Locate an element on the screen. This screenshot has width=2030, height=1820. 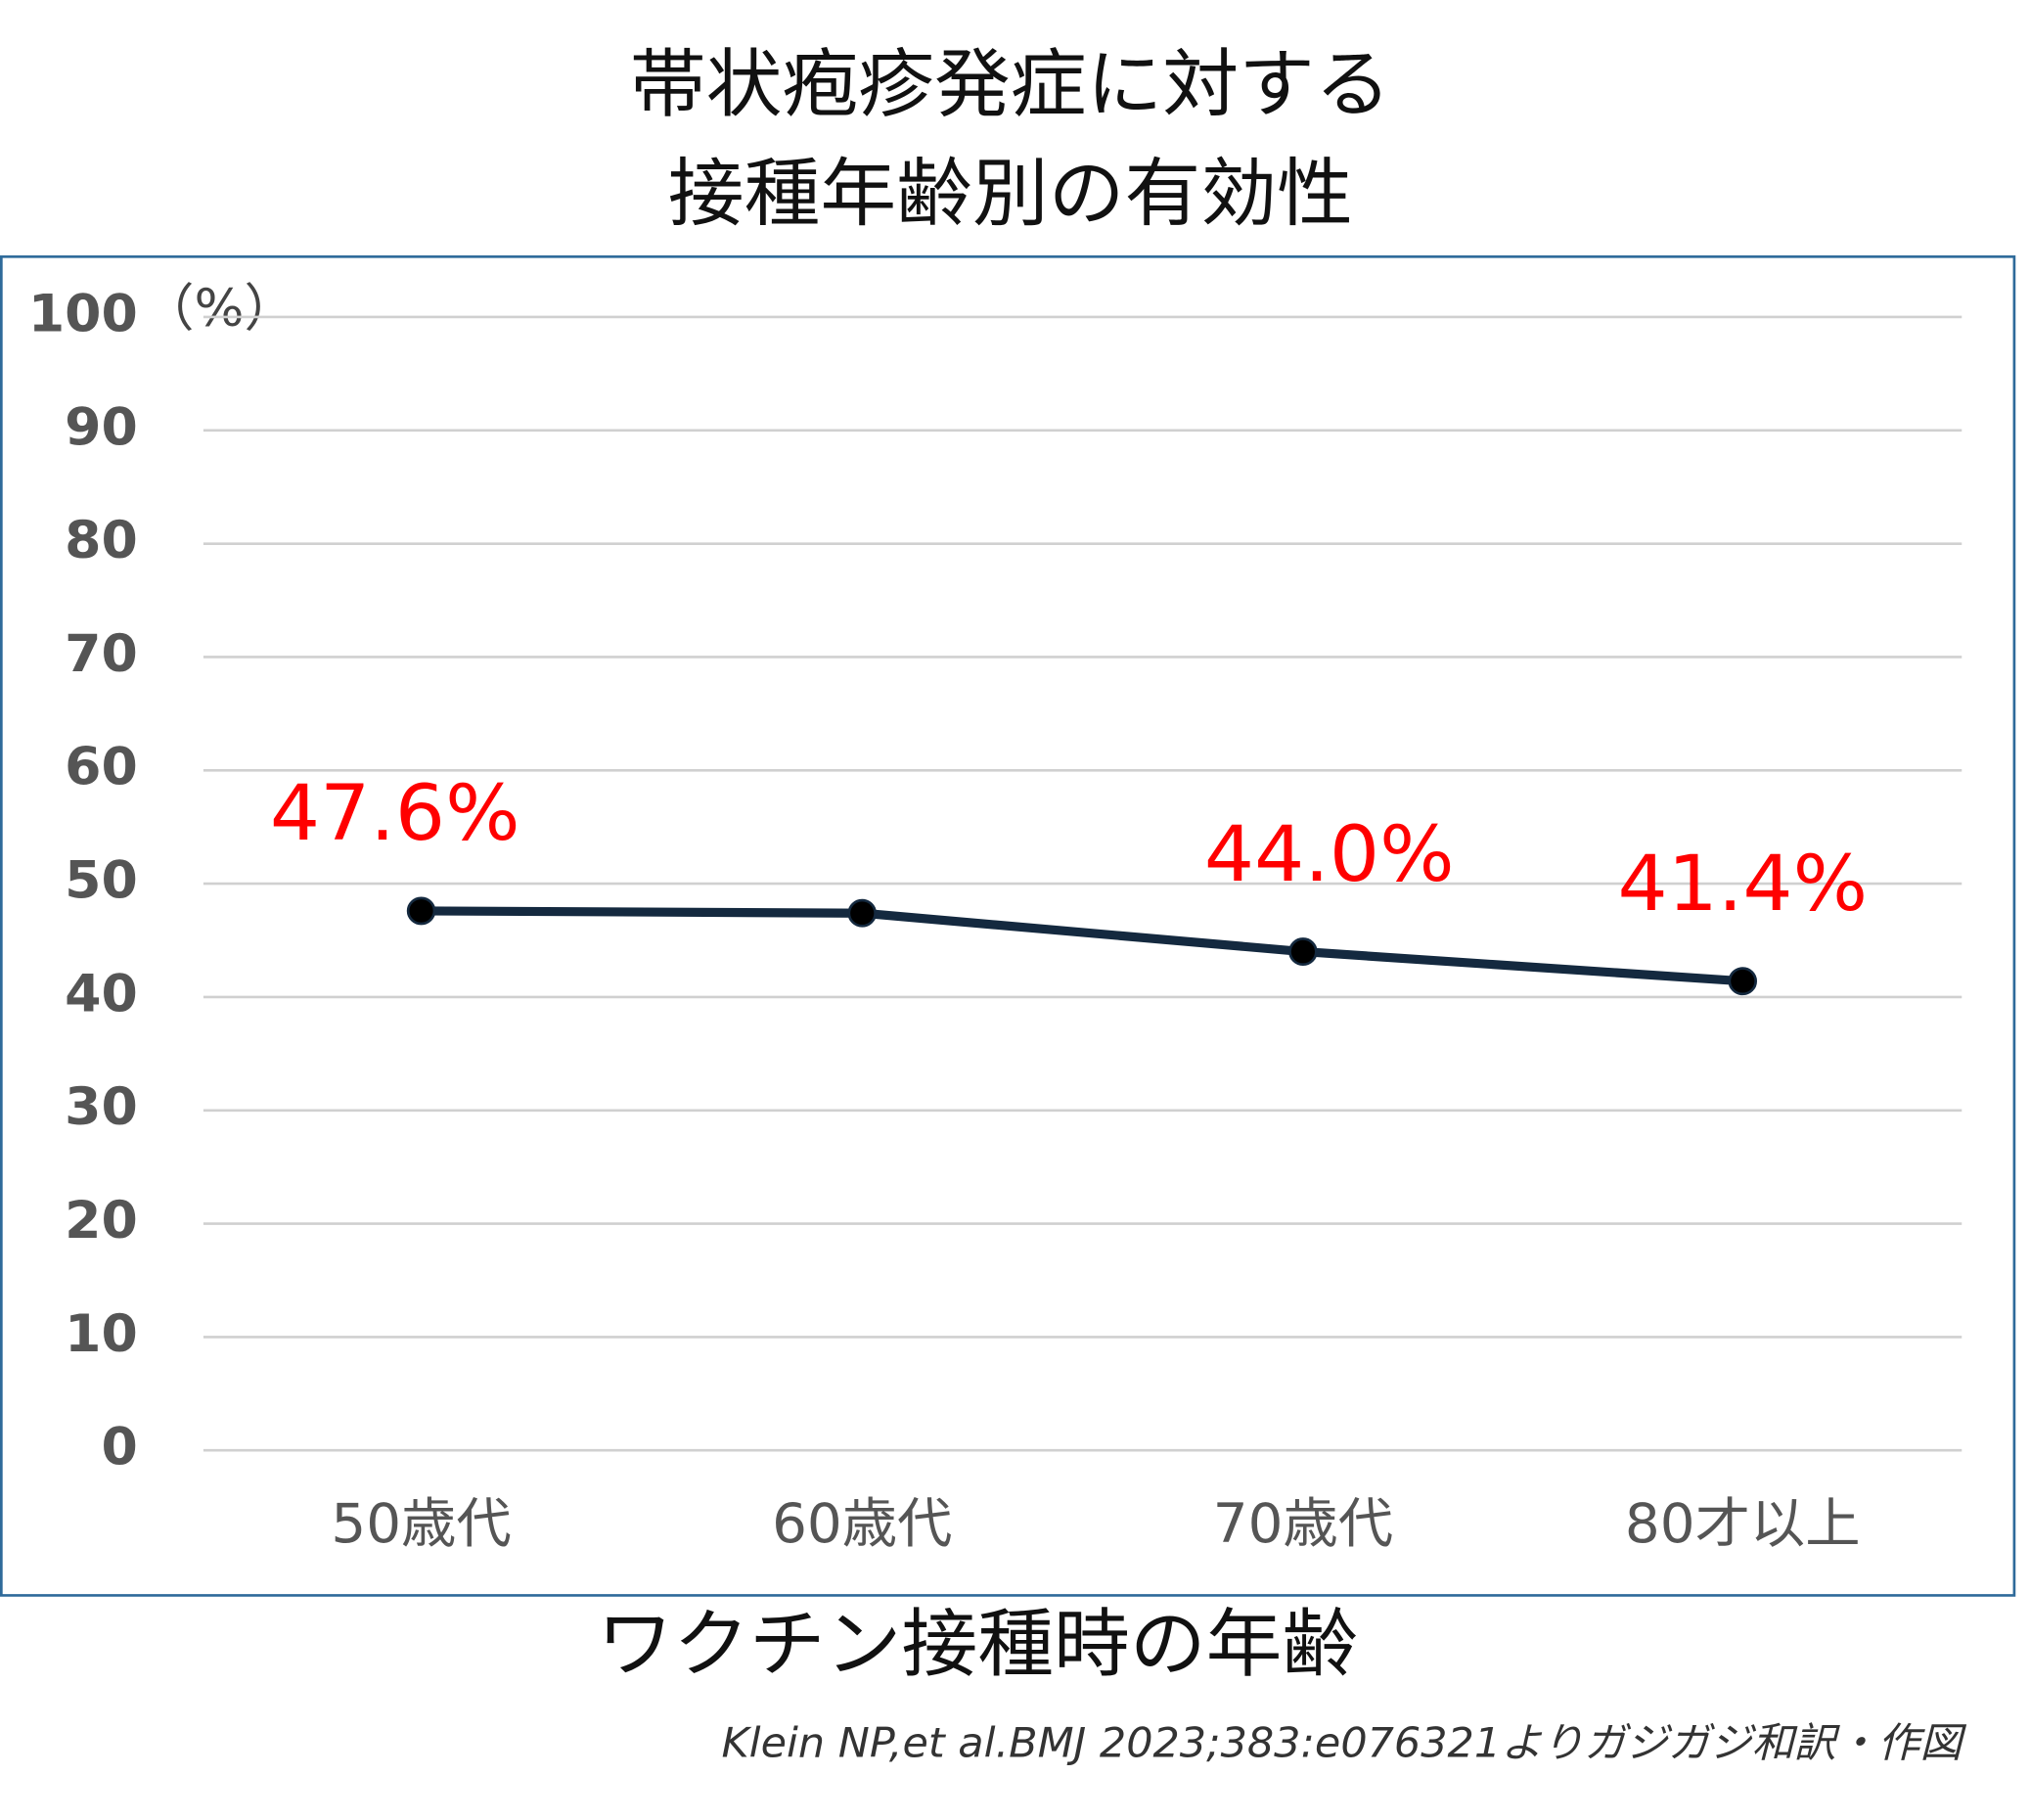
y-tick-label: 50 is located at coordinates (101, 880).